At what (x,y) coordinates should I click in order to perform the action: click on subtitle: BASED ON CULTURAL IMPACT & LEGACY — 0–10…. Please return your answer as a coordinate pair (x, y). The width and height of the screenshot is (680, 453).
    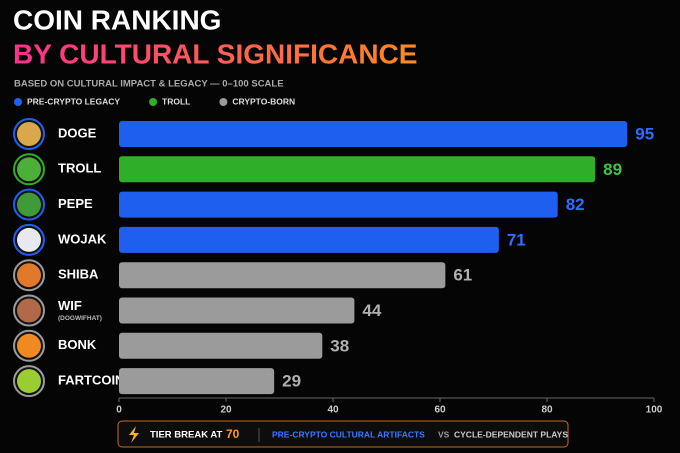
    Looking at the image, I should click on (149, 84).